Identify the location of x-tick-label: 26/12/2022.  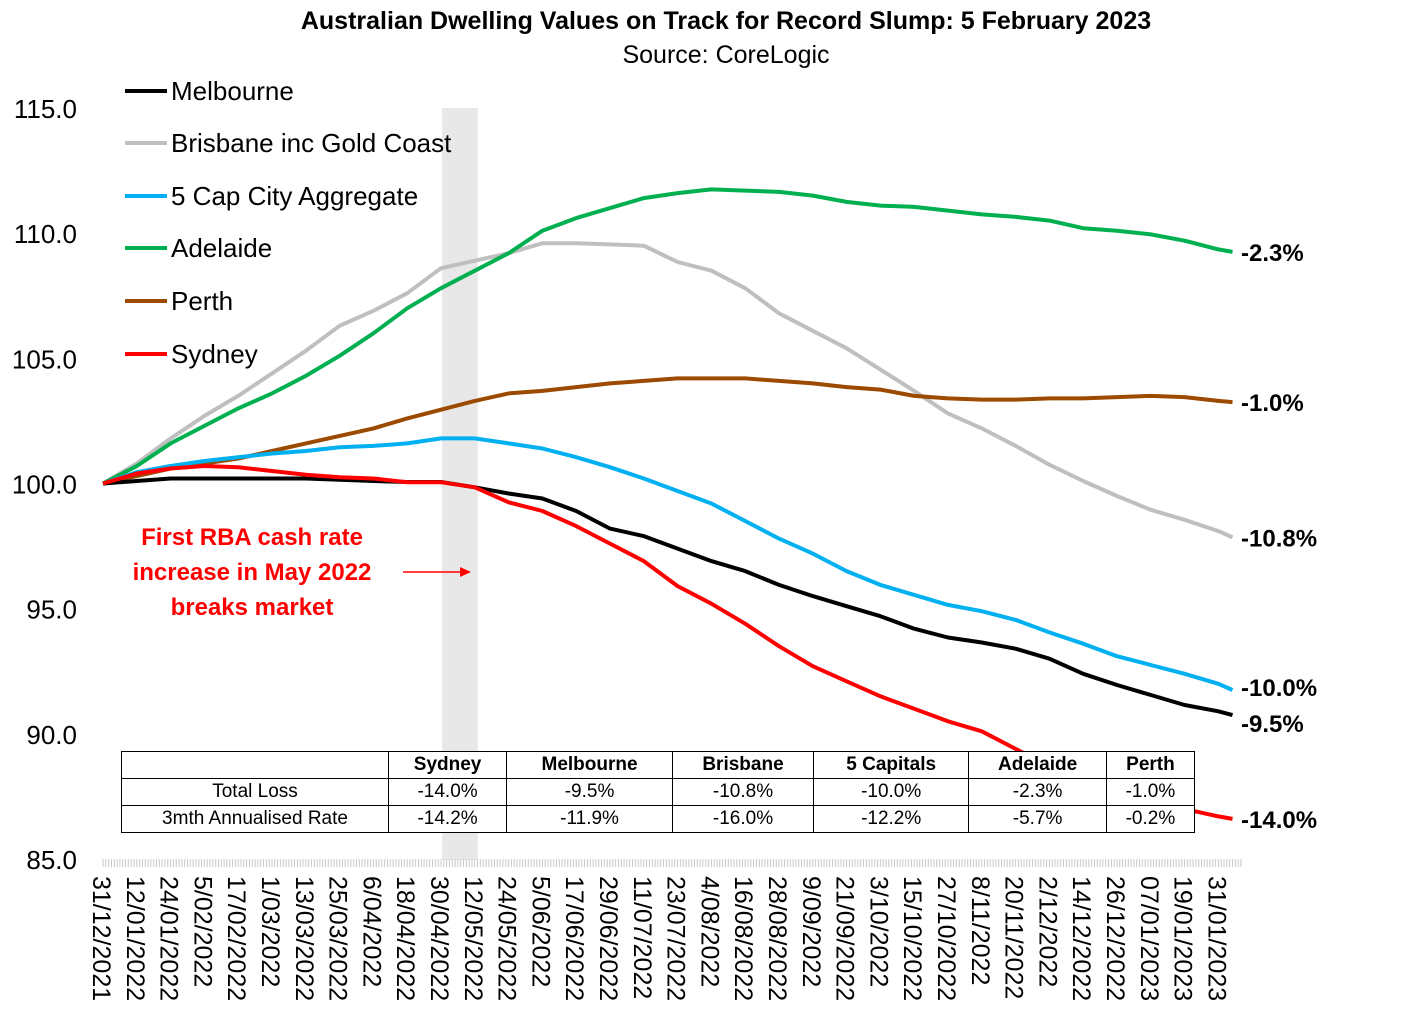
(1115, 938).